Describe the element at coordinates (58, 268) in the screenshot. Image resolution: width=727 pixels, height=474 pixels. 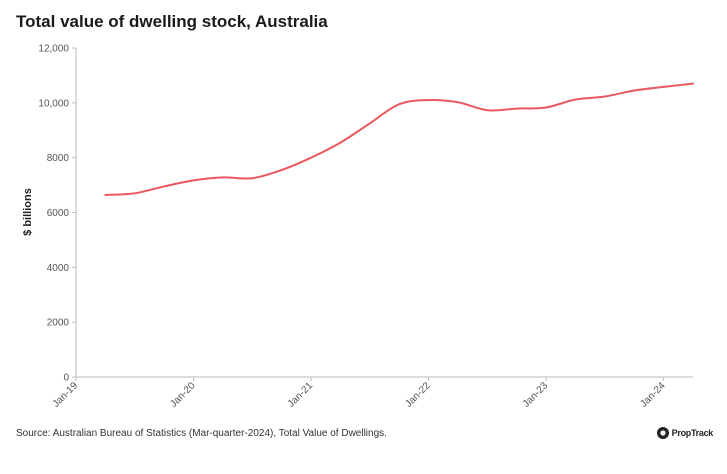
I see `y-tick-label: 4000` at that location.